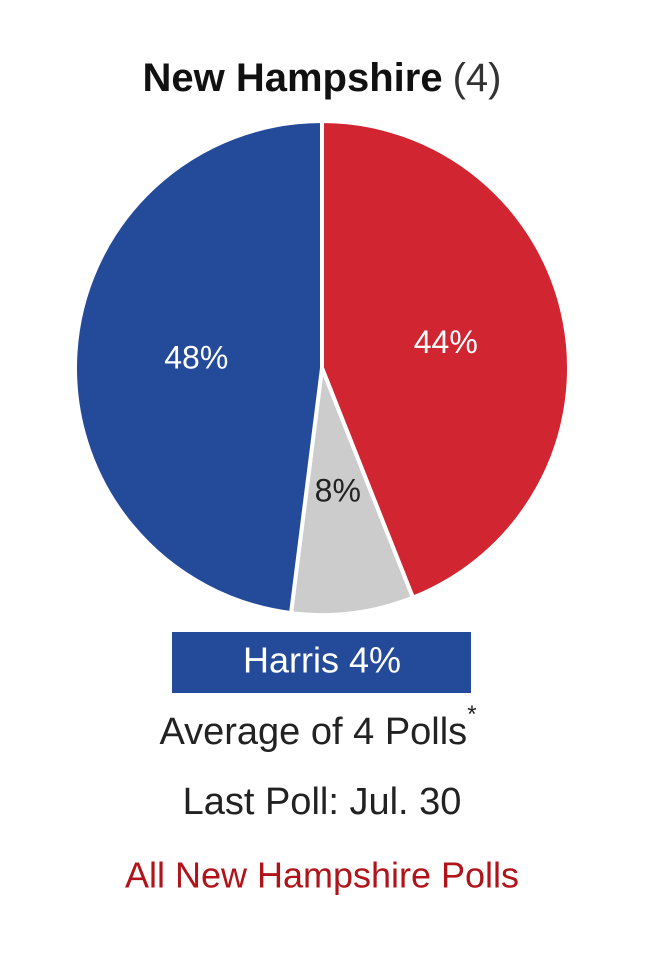 Image resolution: width=667 pixels, height=954 pixels. Describe the element at coordinates (446, 342) in the screenshot. I see `slice-label: 44%` at that location.